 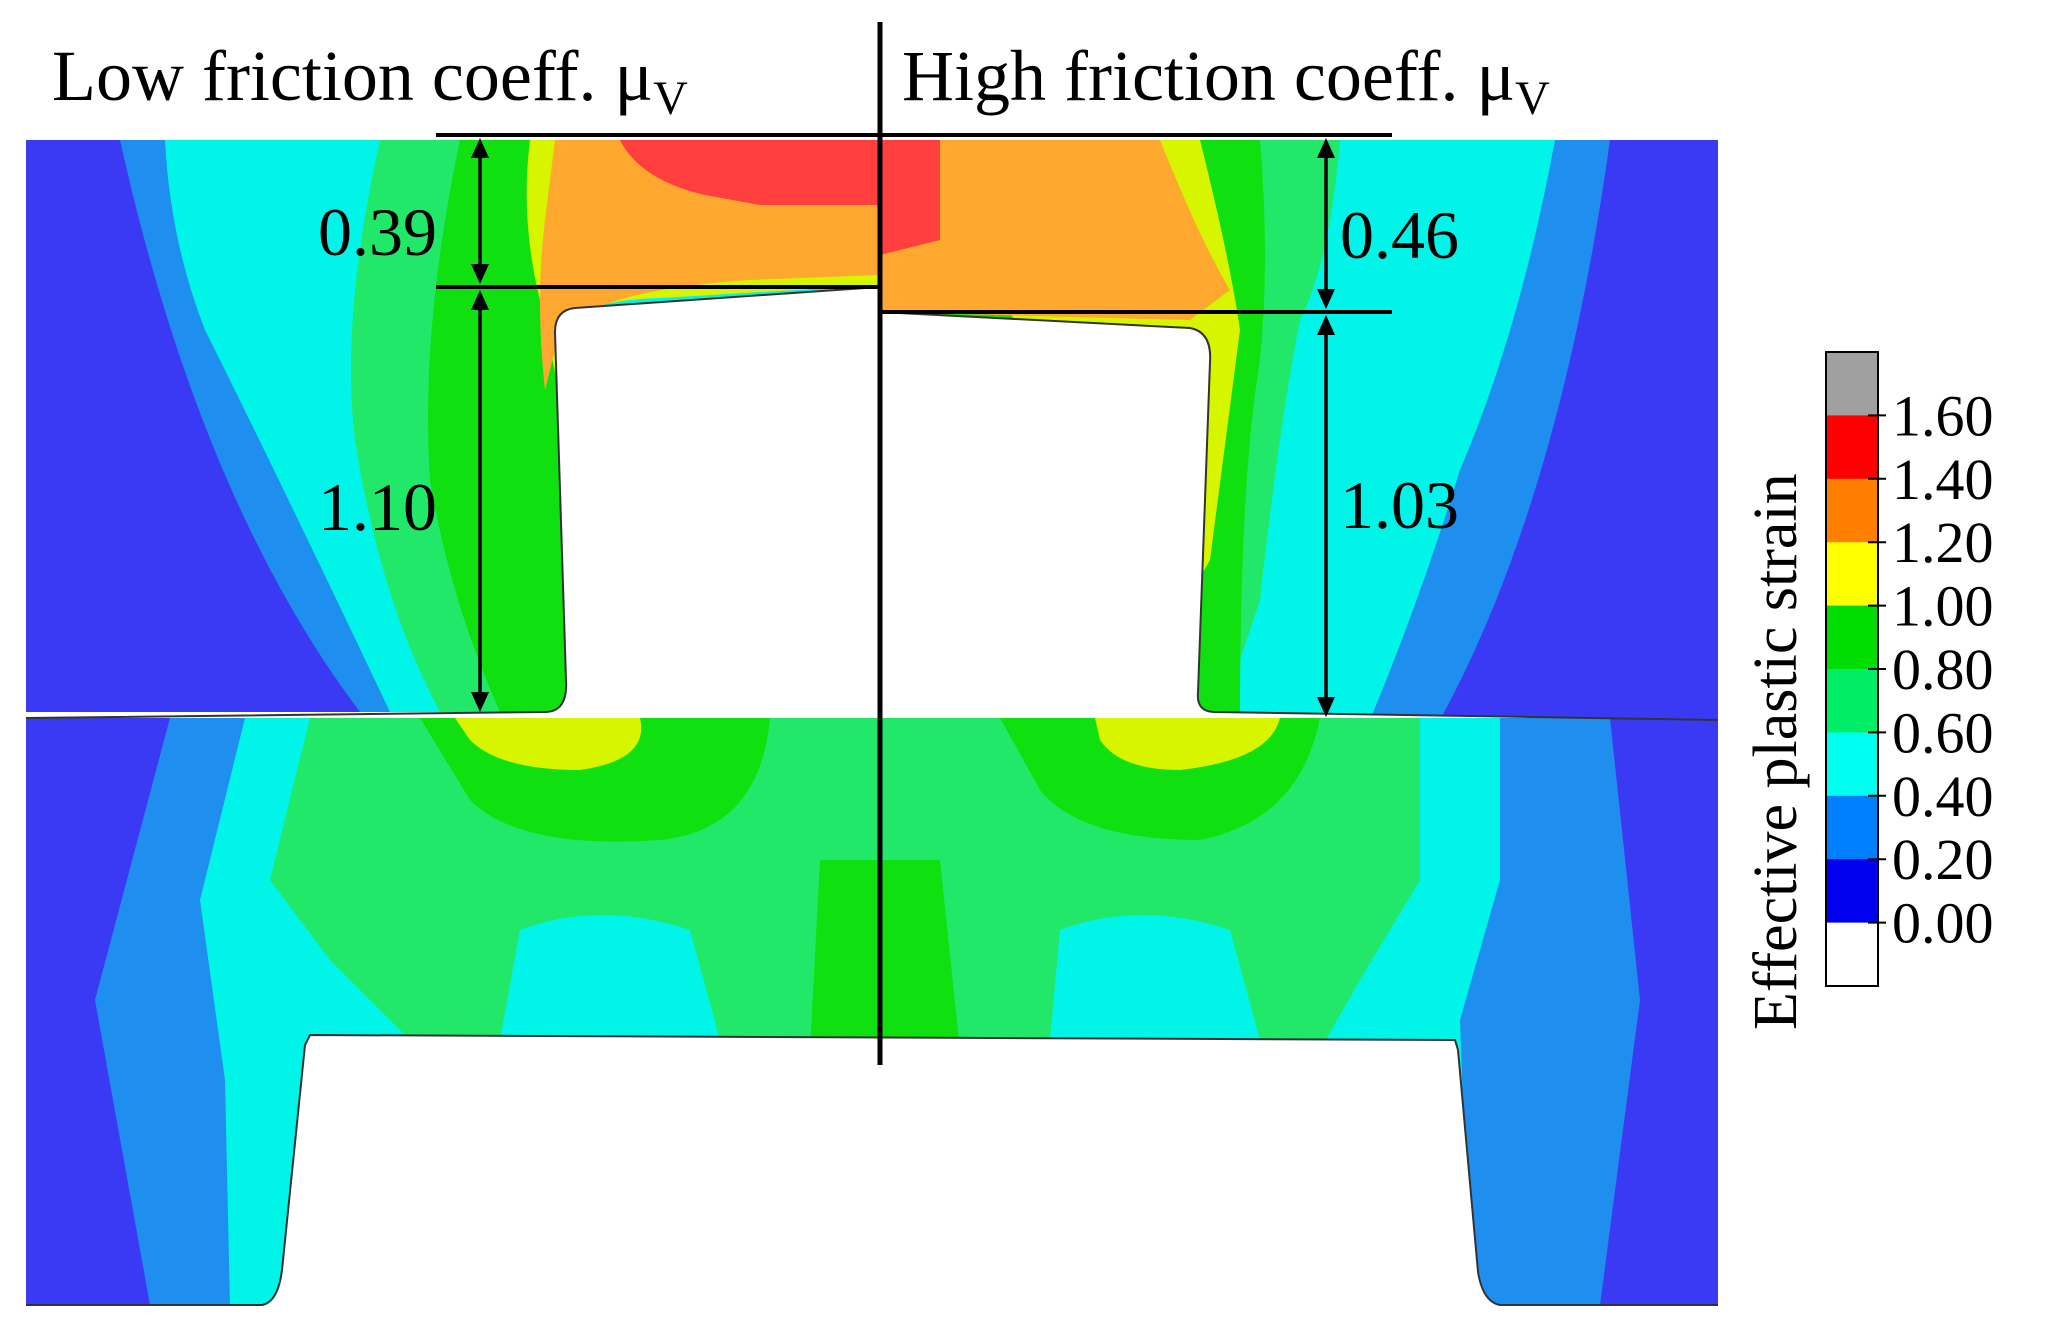 What do you see at coordinates (610, 977) in the screenshot?
I see `band-0.5-left-spot` at bounding box center [610, 977].